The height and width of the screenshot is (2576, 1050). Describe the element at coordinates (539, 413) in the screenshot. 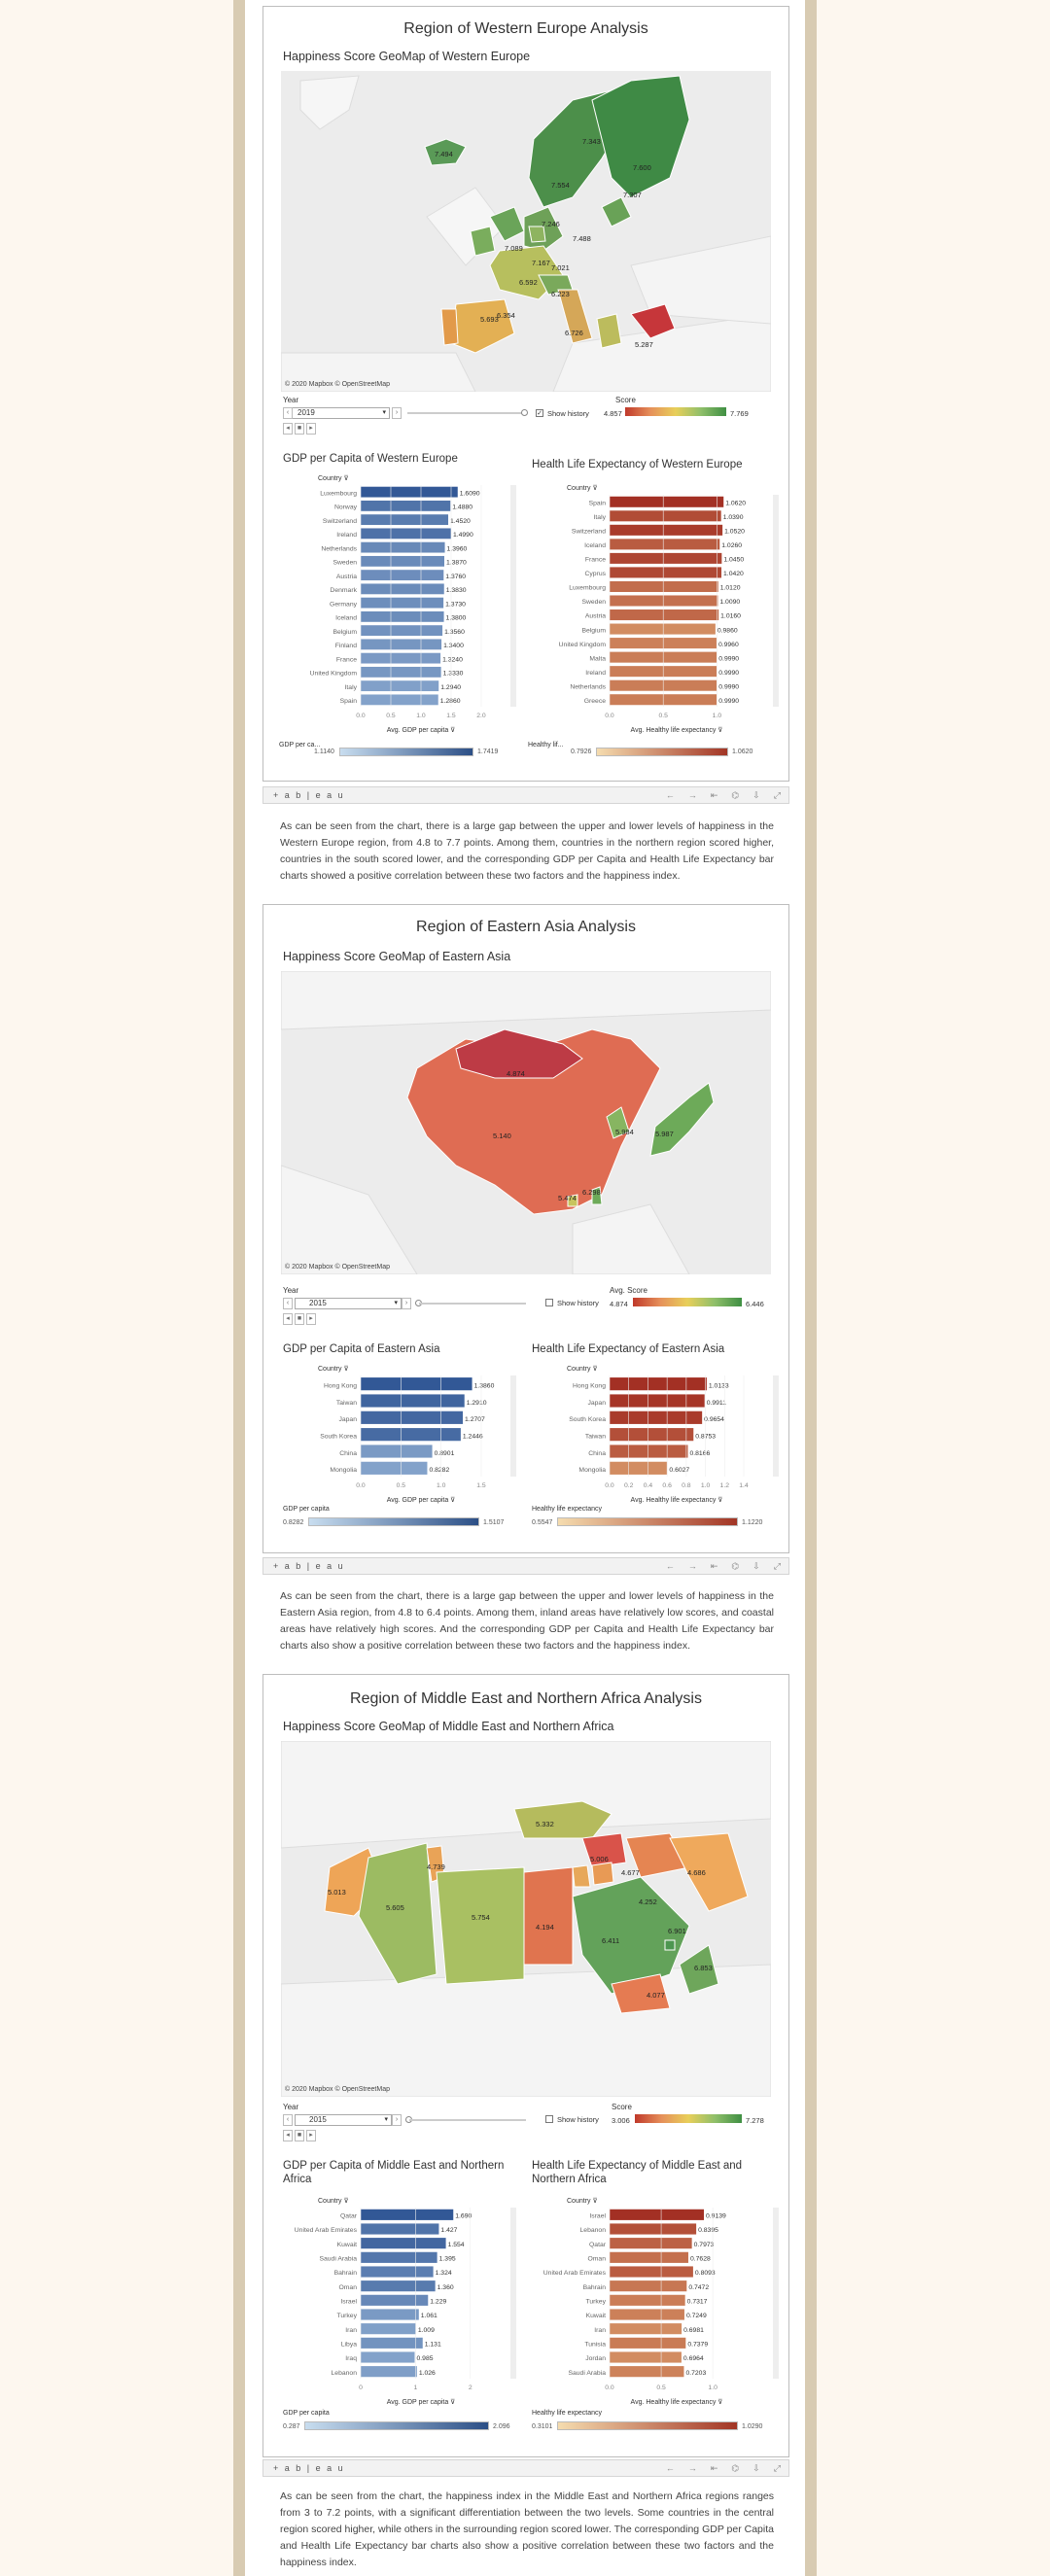

I see `show-history-checkbox: ✓` at that location.